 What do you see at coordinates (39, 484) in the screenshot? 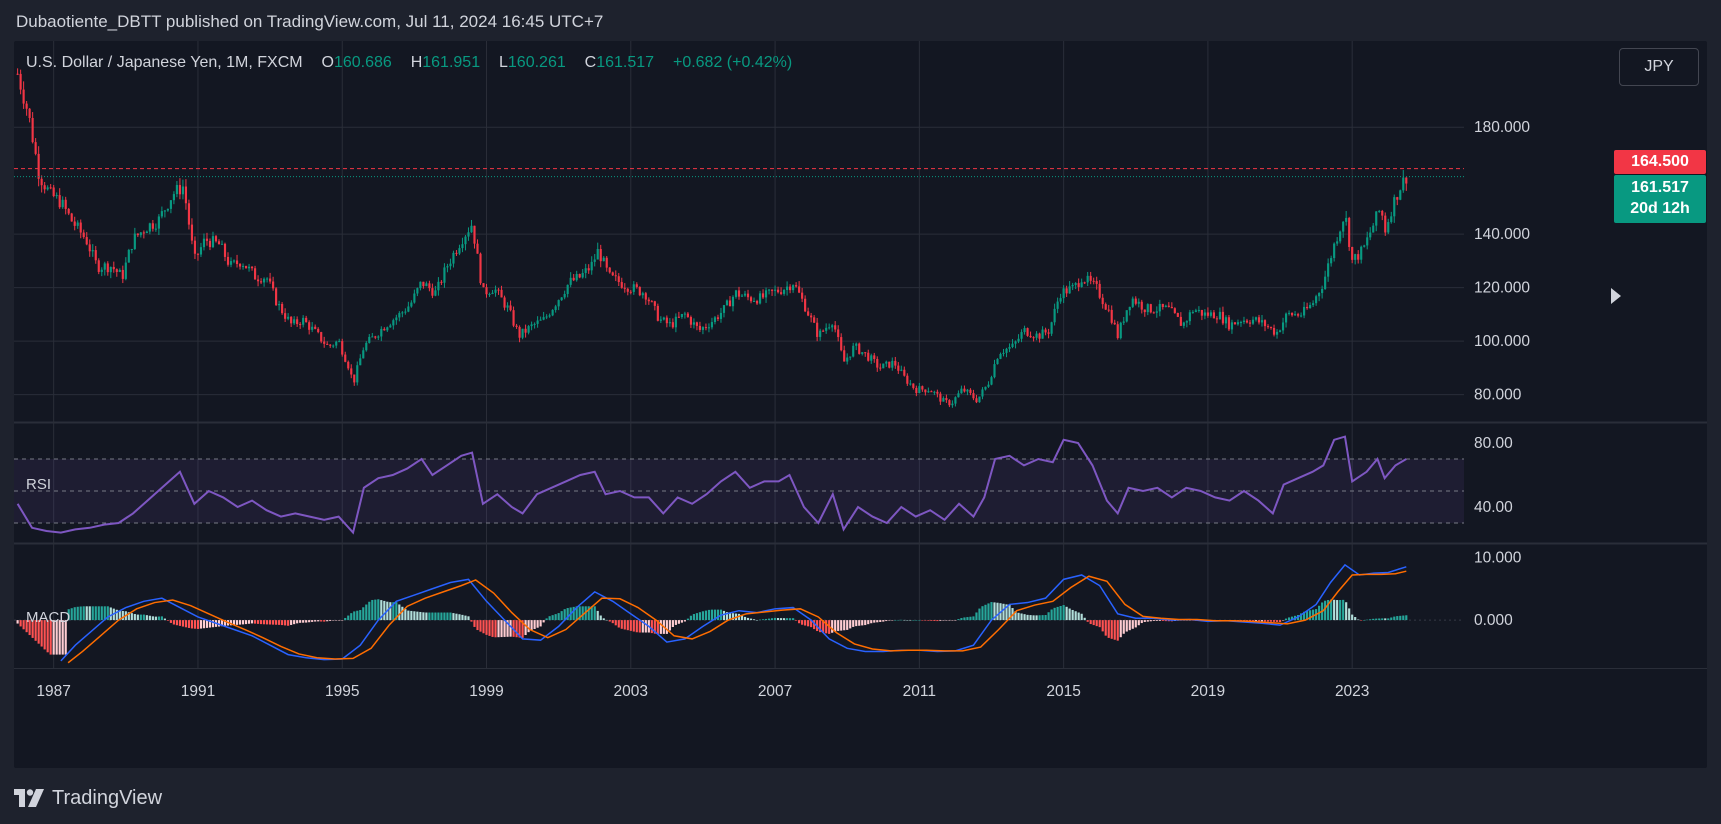
I see `rsi-pane-label: RSI` at bounding box center [39, 484].